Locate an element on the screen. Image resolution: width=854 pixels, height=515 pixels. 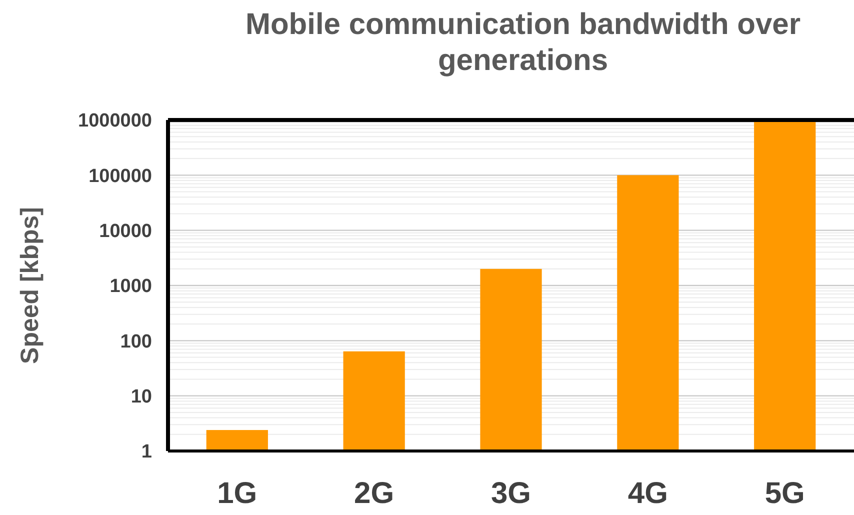
x-tick-label: 3G is located at coordinates (511, 493).